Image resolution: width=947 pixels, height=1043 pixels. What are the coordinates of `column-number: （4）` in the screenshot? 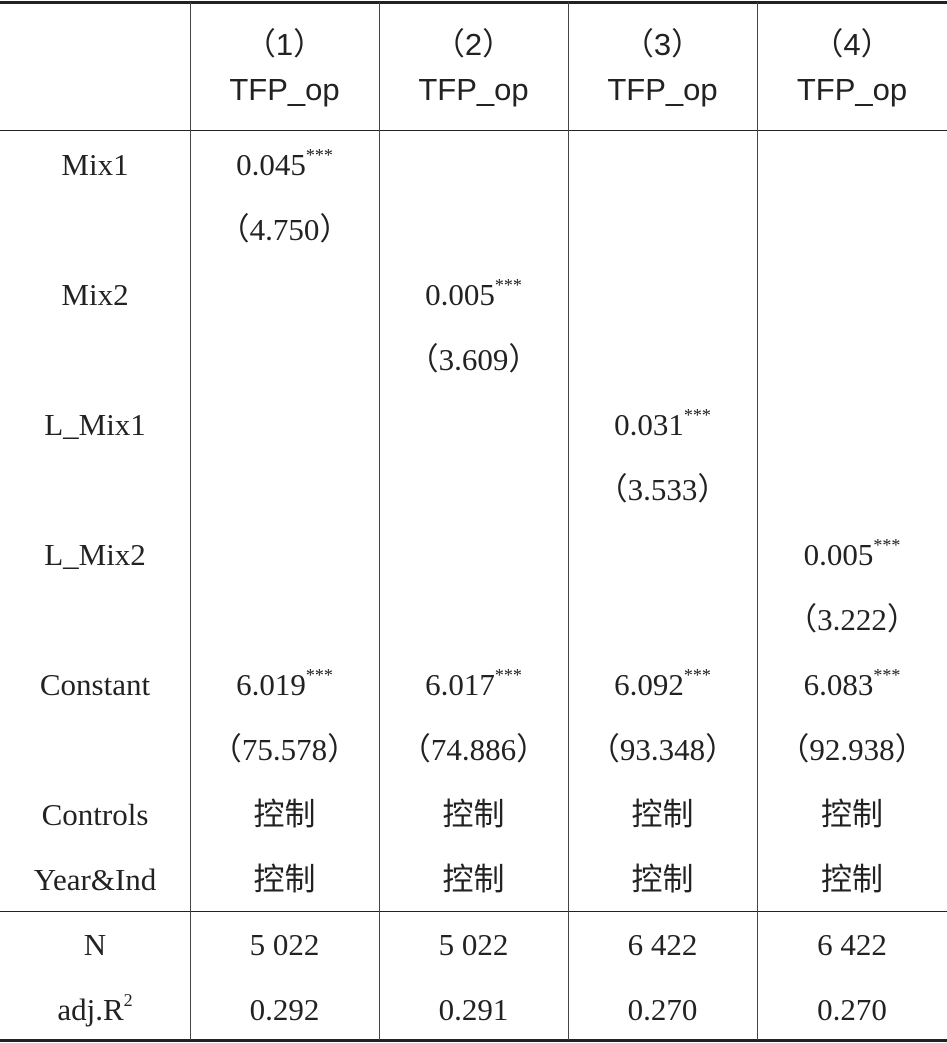 It's located at (852, 44).